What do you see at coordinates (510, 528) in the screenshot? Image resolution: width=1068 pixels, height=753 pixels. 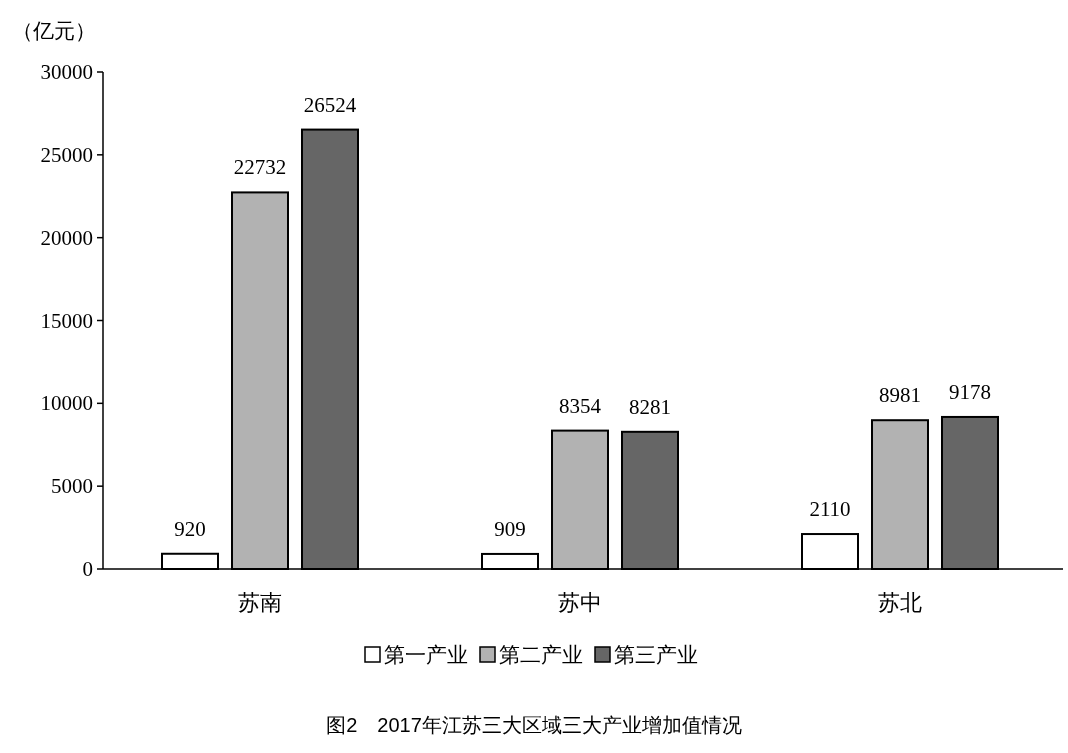 I see `data-label: 909` at bounding box center [510, 528].